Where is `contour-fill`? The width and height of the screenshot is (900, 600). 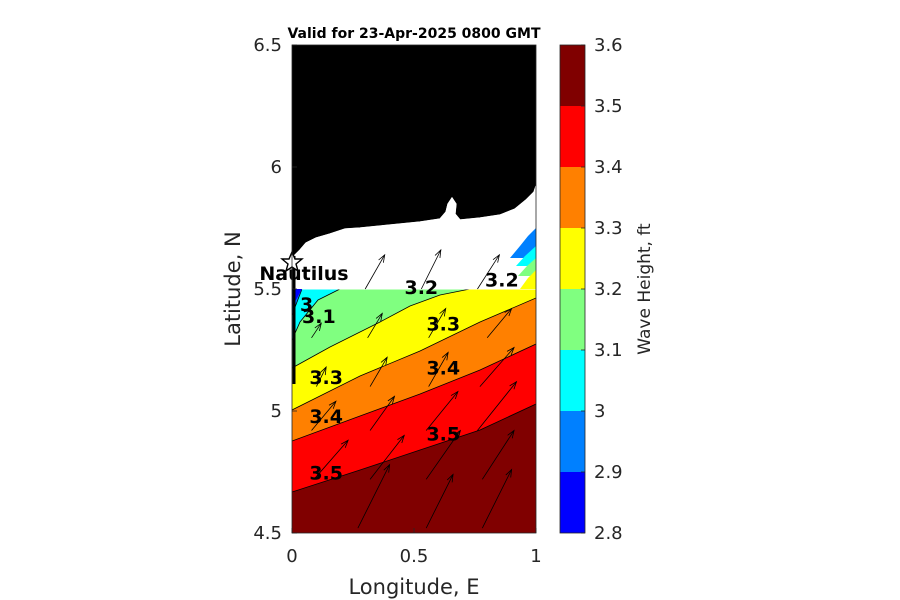
contour-fill is located at coordinates (414, 411).